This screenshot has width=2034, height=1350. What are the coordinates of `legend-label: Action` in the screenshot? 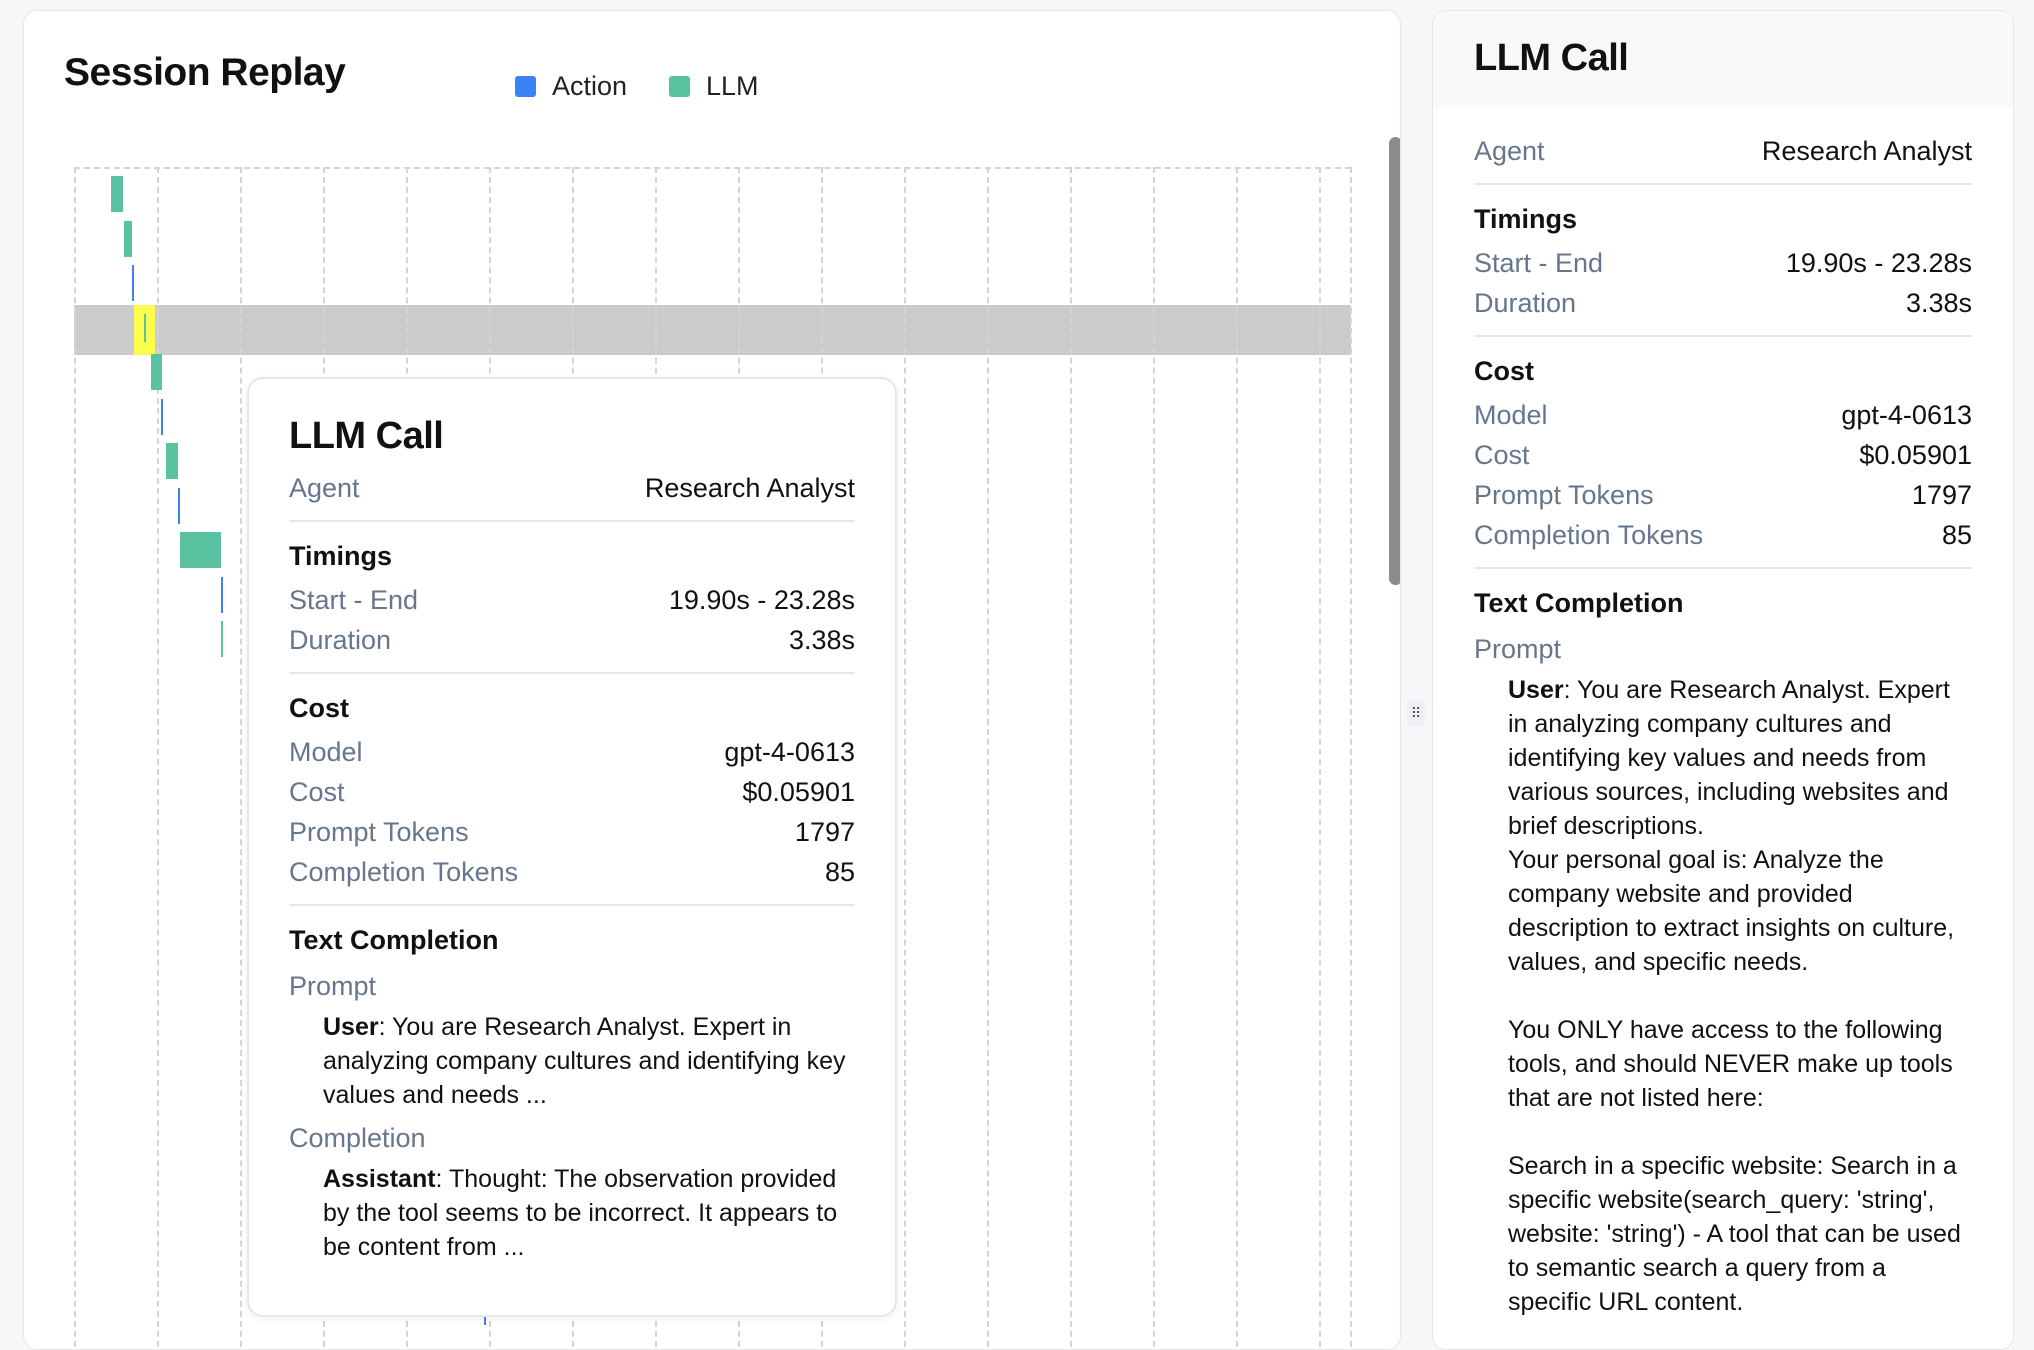 It's located at (590, 86).